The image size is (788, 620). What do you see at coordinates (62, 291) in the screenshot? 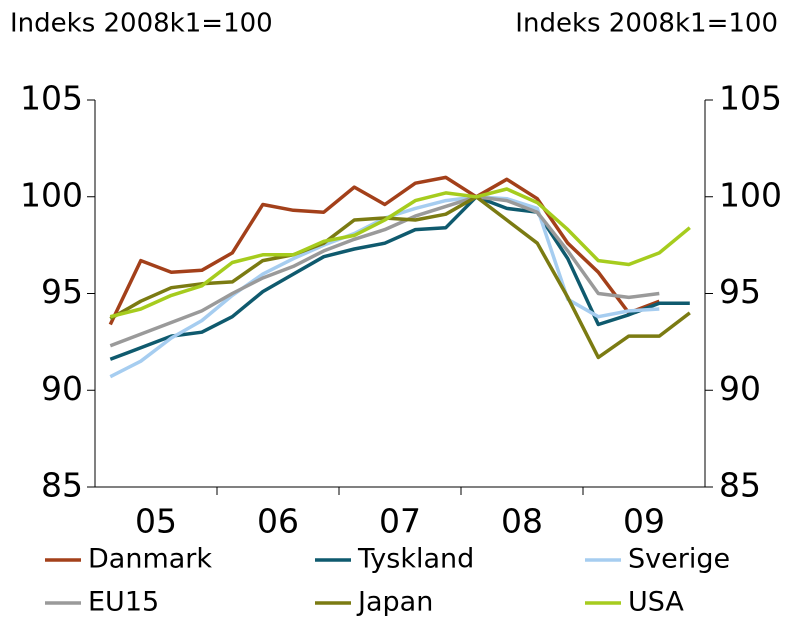
I see `y-tick-label: 95` at bounding box center [62, 291].